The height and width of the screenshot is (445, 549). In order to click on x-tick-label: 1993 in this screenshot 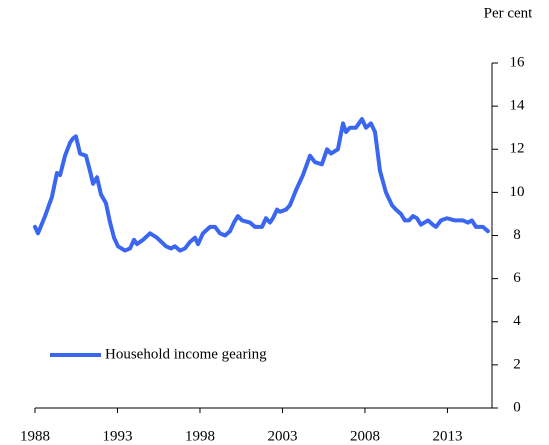, I will do `click(117, 436)`.